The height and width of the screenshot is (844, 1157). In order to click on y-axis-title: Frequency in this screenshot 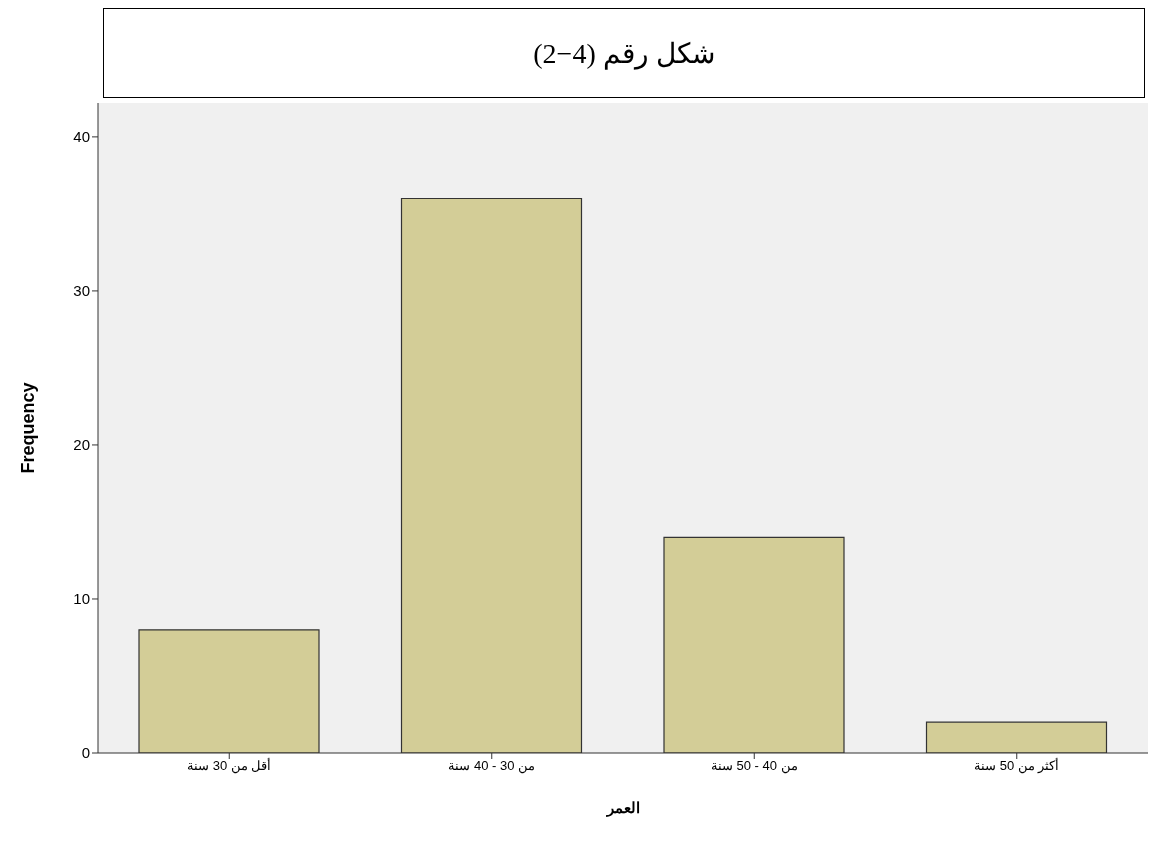, I will do `click(28, 428)`.